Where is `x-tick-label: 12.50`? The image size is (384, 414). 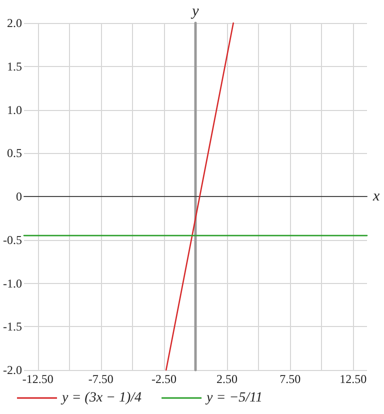
x-tick-label: 12.50 is located at coordinates (353, 379).